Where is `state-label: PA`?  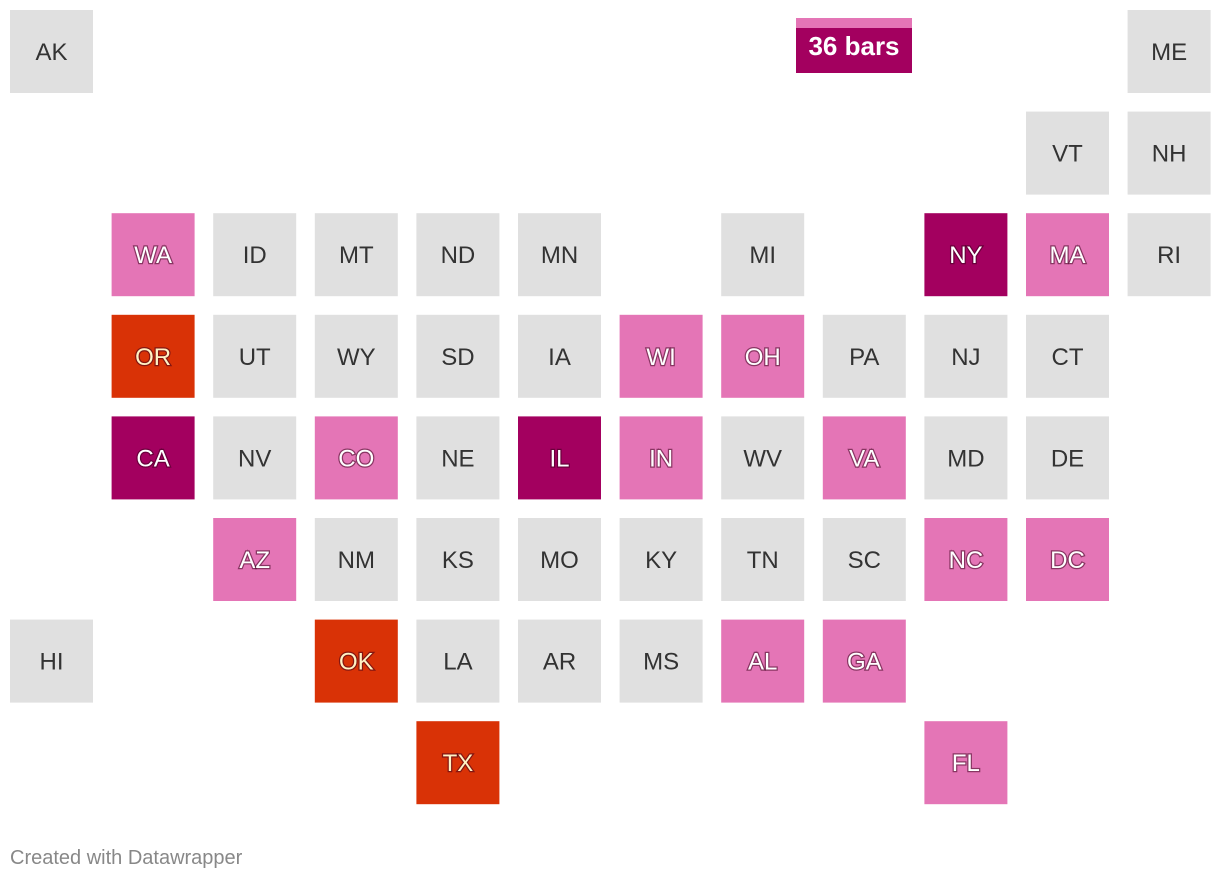 state-label: PA is located at coordinates (864, 357).